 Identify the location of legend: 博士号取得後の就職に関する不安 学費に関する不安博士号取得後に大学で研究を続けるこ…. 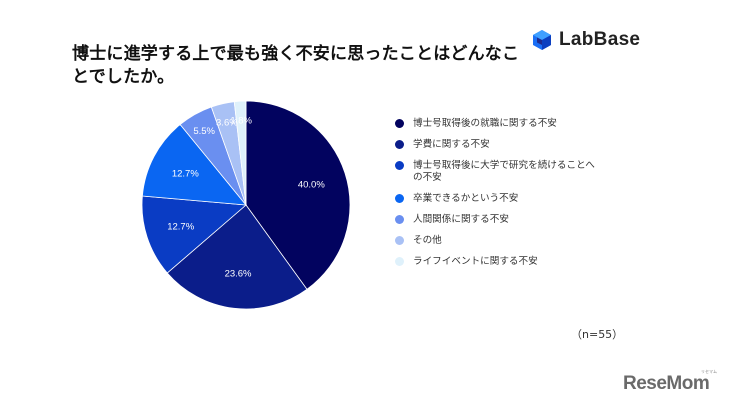
(495, 197).